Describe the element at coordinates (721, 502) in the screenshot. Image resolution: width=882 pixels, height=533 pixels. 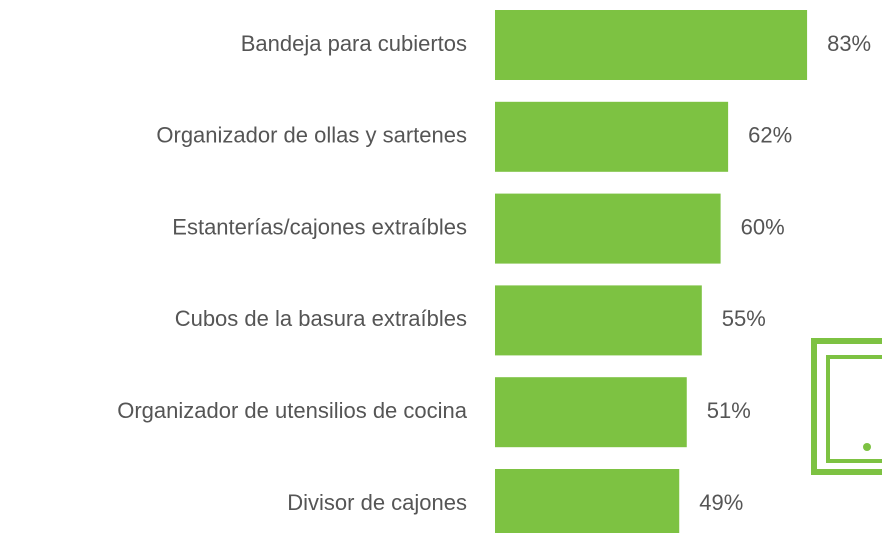
I see `value-label: 49%` at that location.